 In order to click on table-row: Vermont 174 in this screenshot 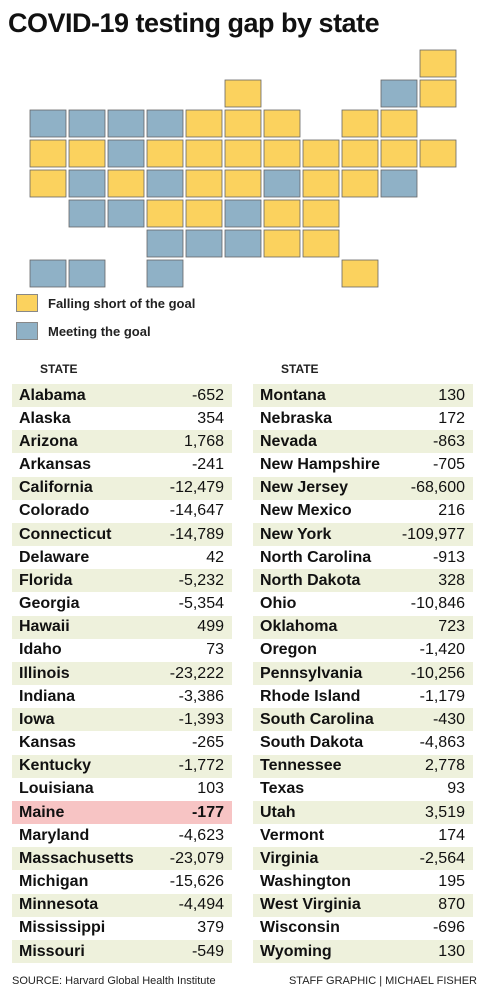, I will do `click(363, 835)`.